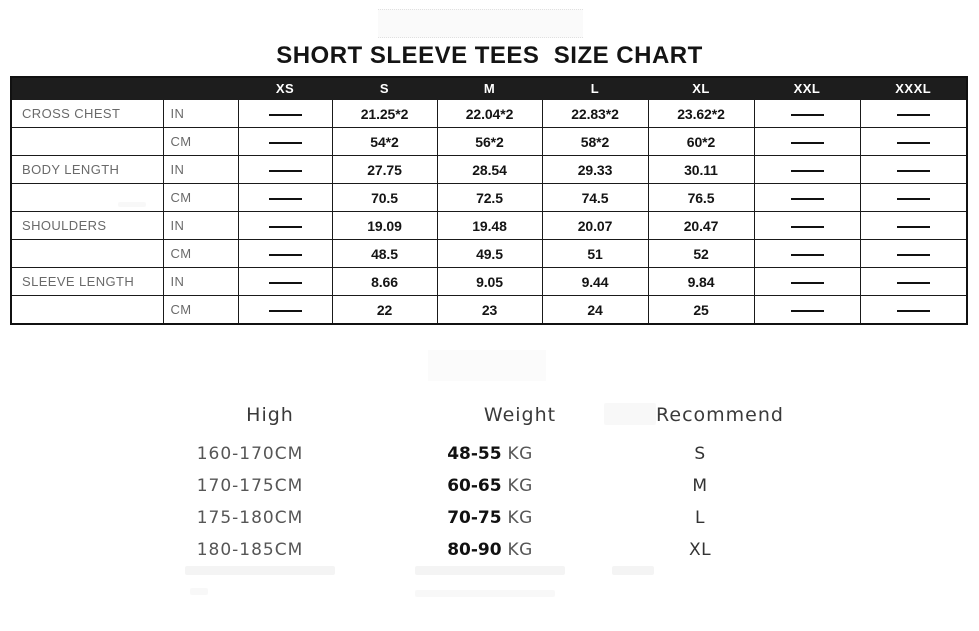 The width and height of the screenshot is (979, 631). I want to click on size-value-cell: 29.33, so click(595, 169).